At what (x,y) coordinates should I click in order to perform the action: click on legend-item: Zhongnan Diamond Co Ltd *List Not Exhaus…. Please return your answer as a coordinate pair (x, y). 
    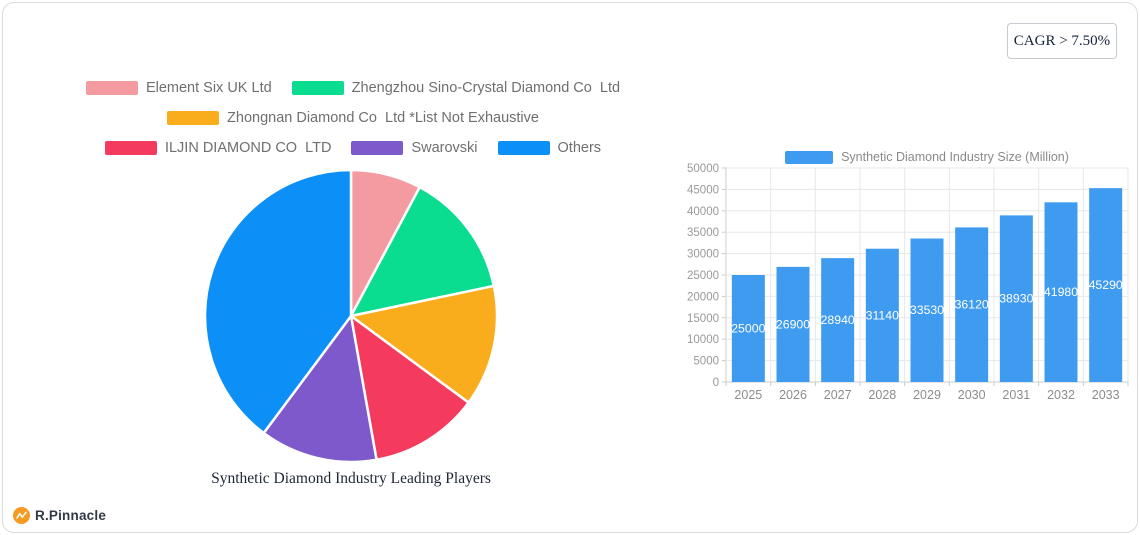
    Looking at the image, I should click on (353, 118).